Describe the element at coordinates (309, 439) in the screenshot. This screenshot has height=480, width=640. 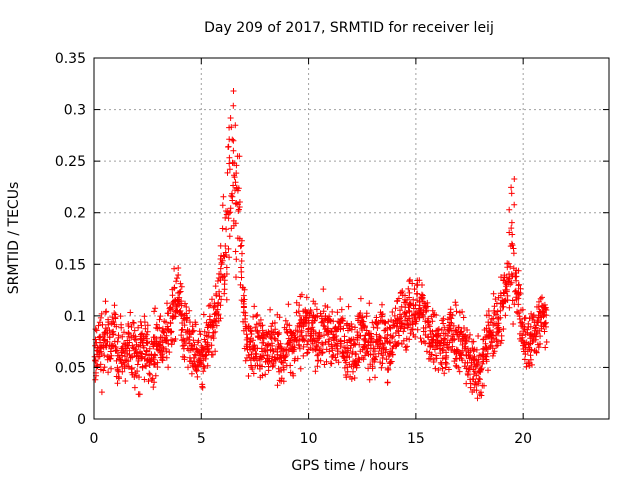
I see `x-tick-label: 10` at that location.